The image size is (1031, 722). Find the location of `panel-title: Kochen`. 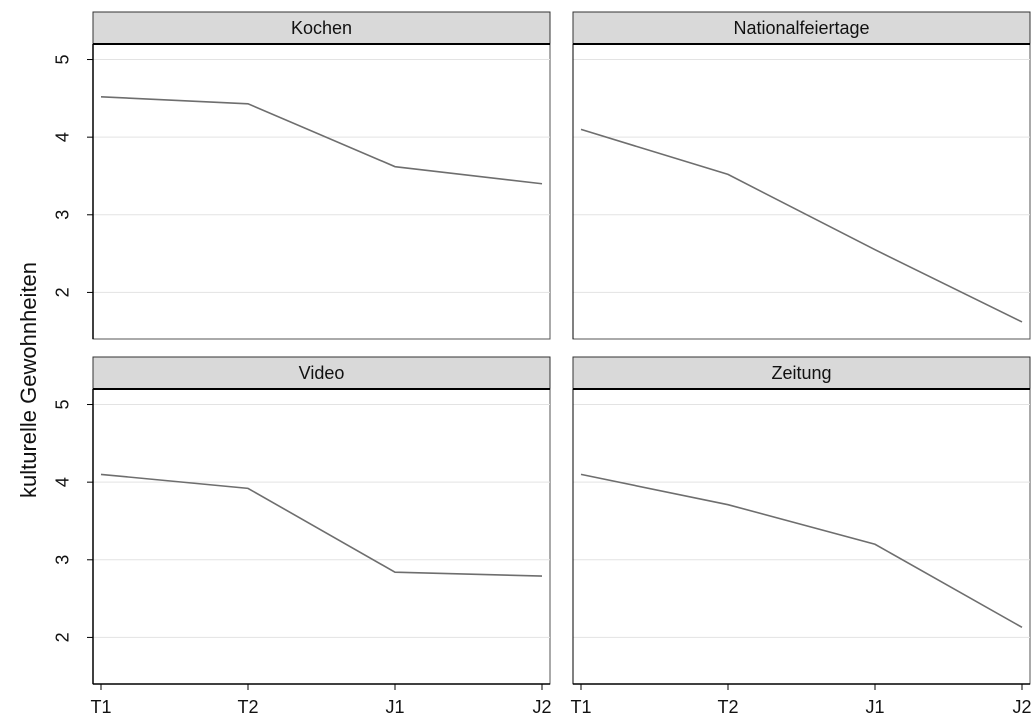

panel-title: Kochen is located at coordinates (321, 28).